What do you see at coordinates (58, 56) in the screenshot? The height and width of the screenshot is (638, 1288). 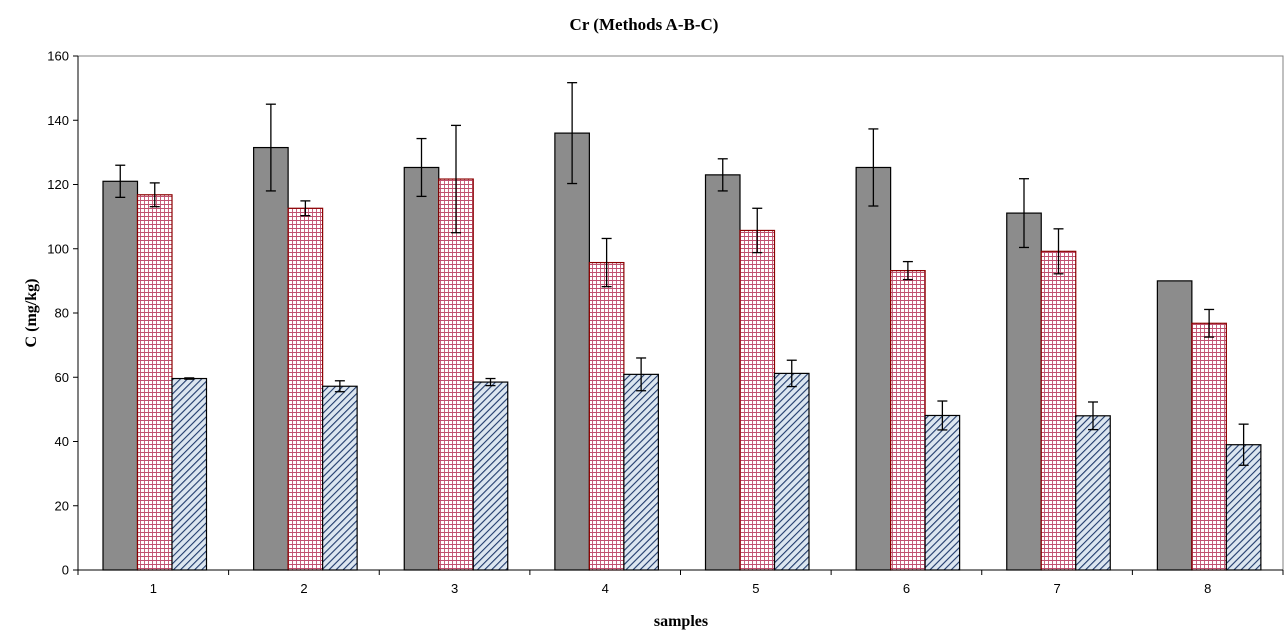 I see `y-tick-label: 160` at bounding box center [58, 56].